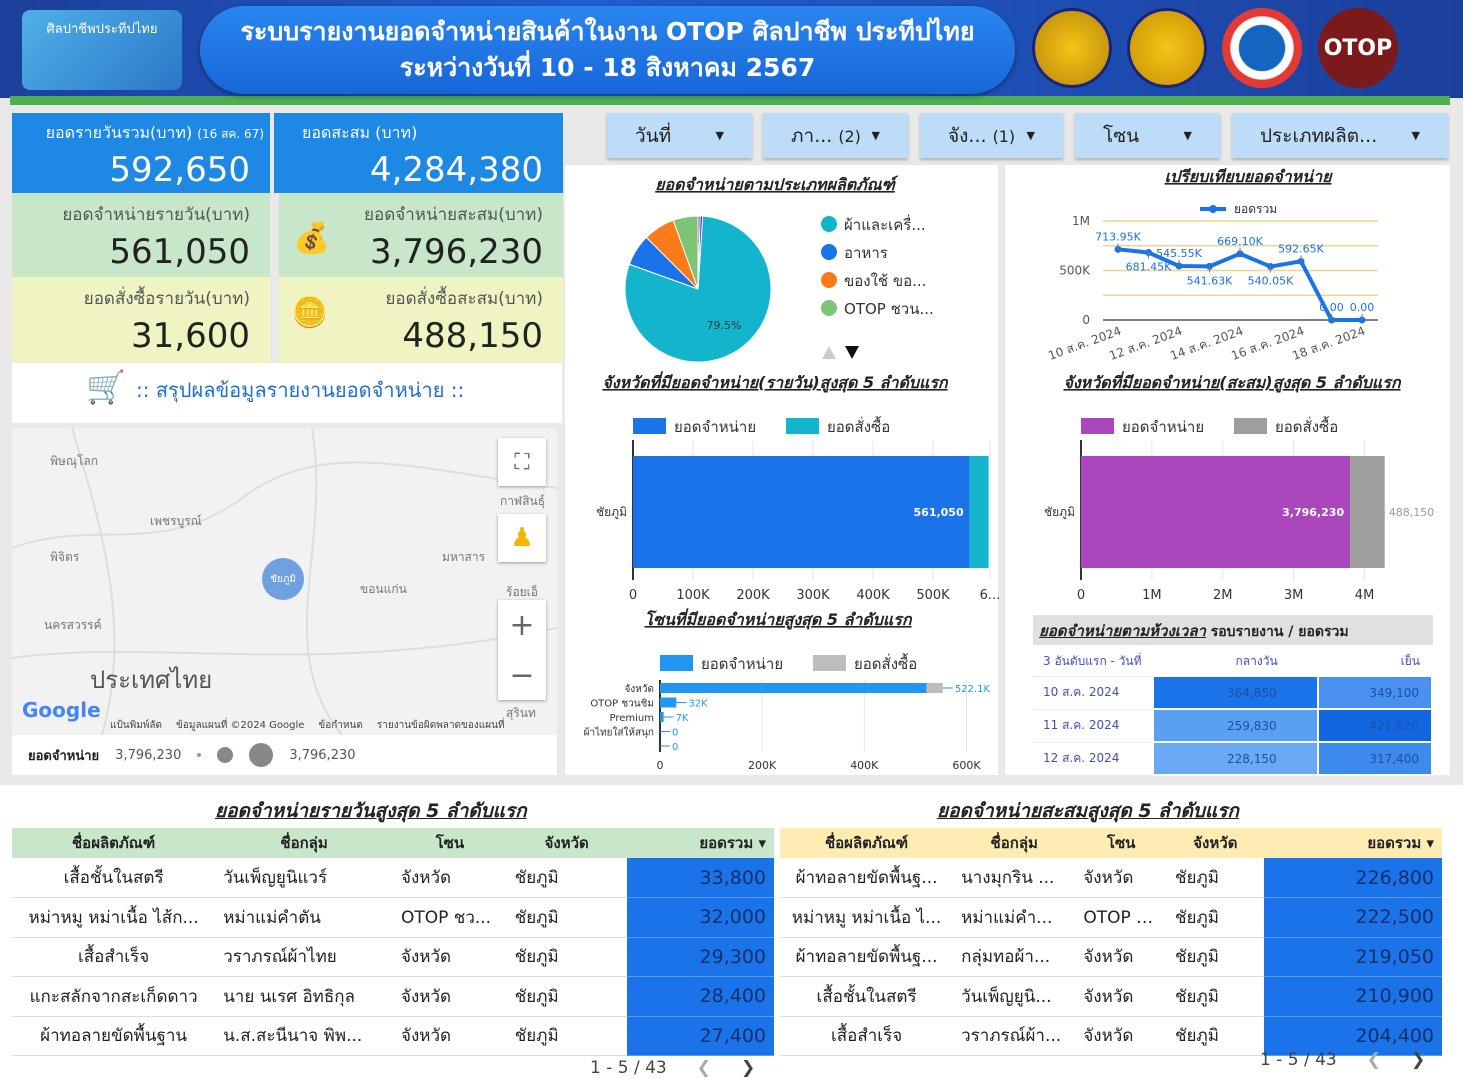 The width and height of the screenshot is (1463, 1079). Describe the element at coordinates (835, 135) in the screenshot. I see `filter-region: ภา... (2) ▼` at that location.